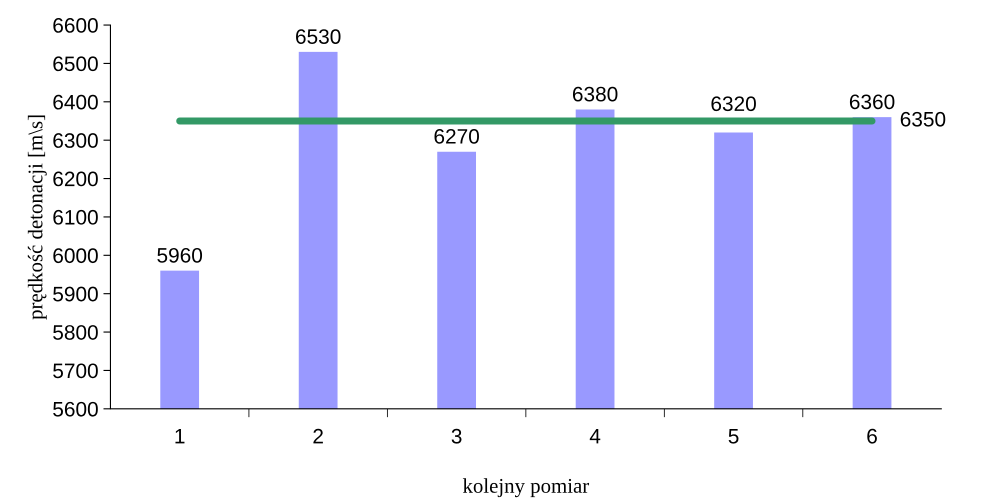  I want to click on y-tick-label: 5900, so click(75, 294).